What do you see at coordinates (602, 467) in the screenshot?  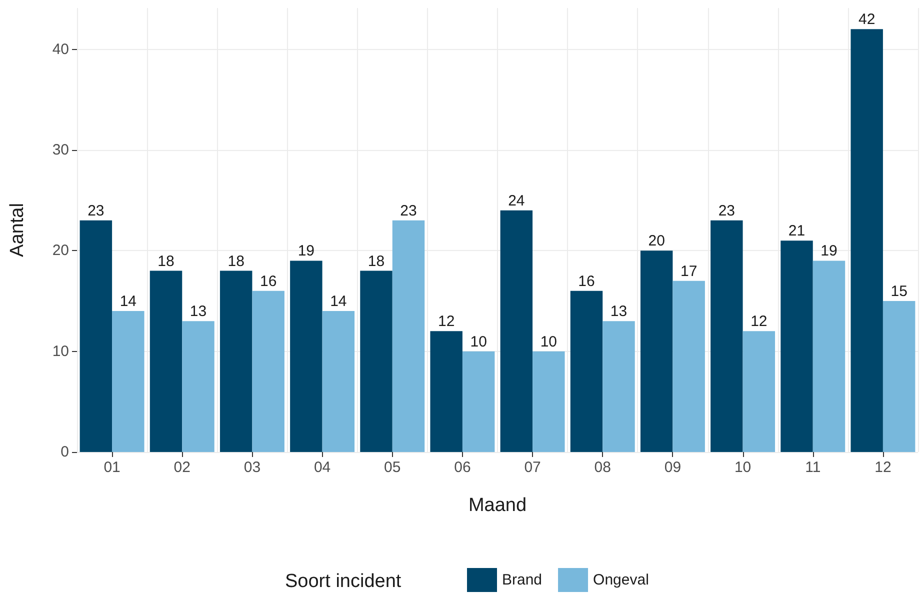 I see `x-tick-label: 08` at bounding box center [602, 467].